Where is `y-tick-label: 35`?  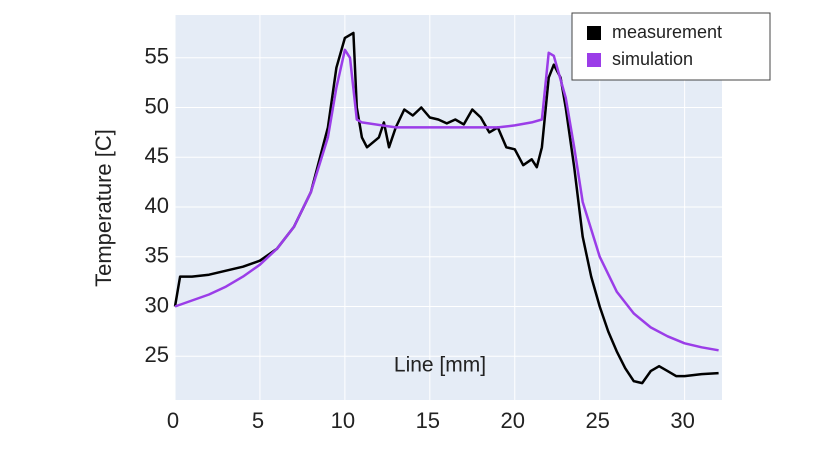 y-tick-label: 35 is located at coordinates (157, 255).